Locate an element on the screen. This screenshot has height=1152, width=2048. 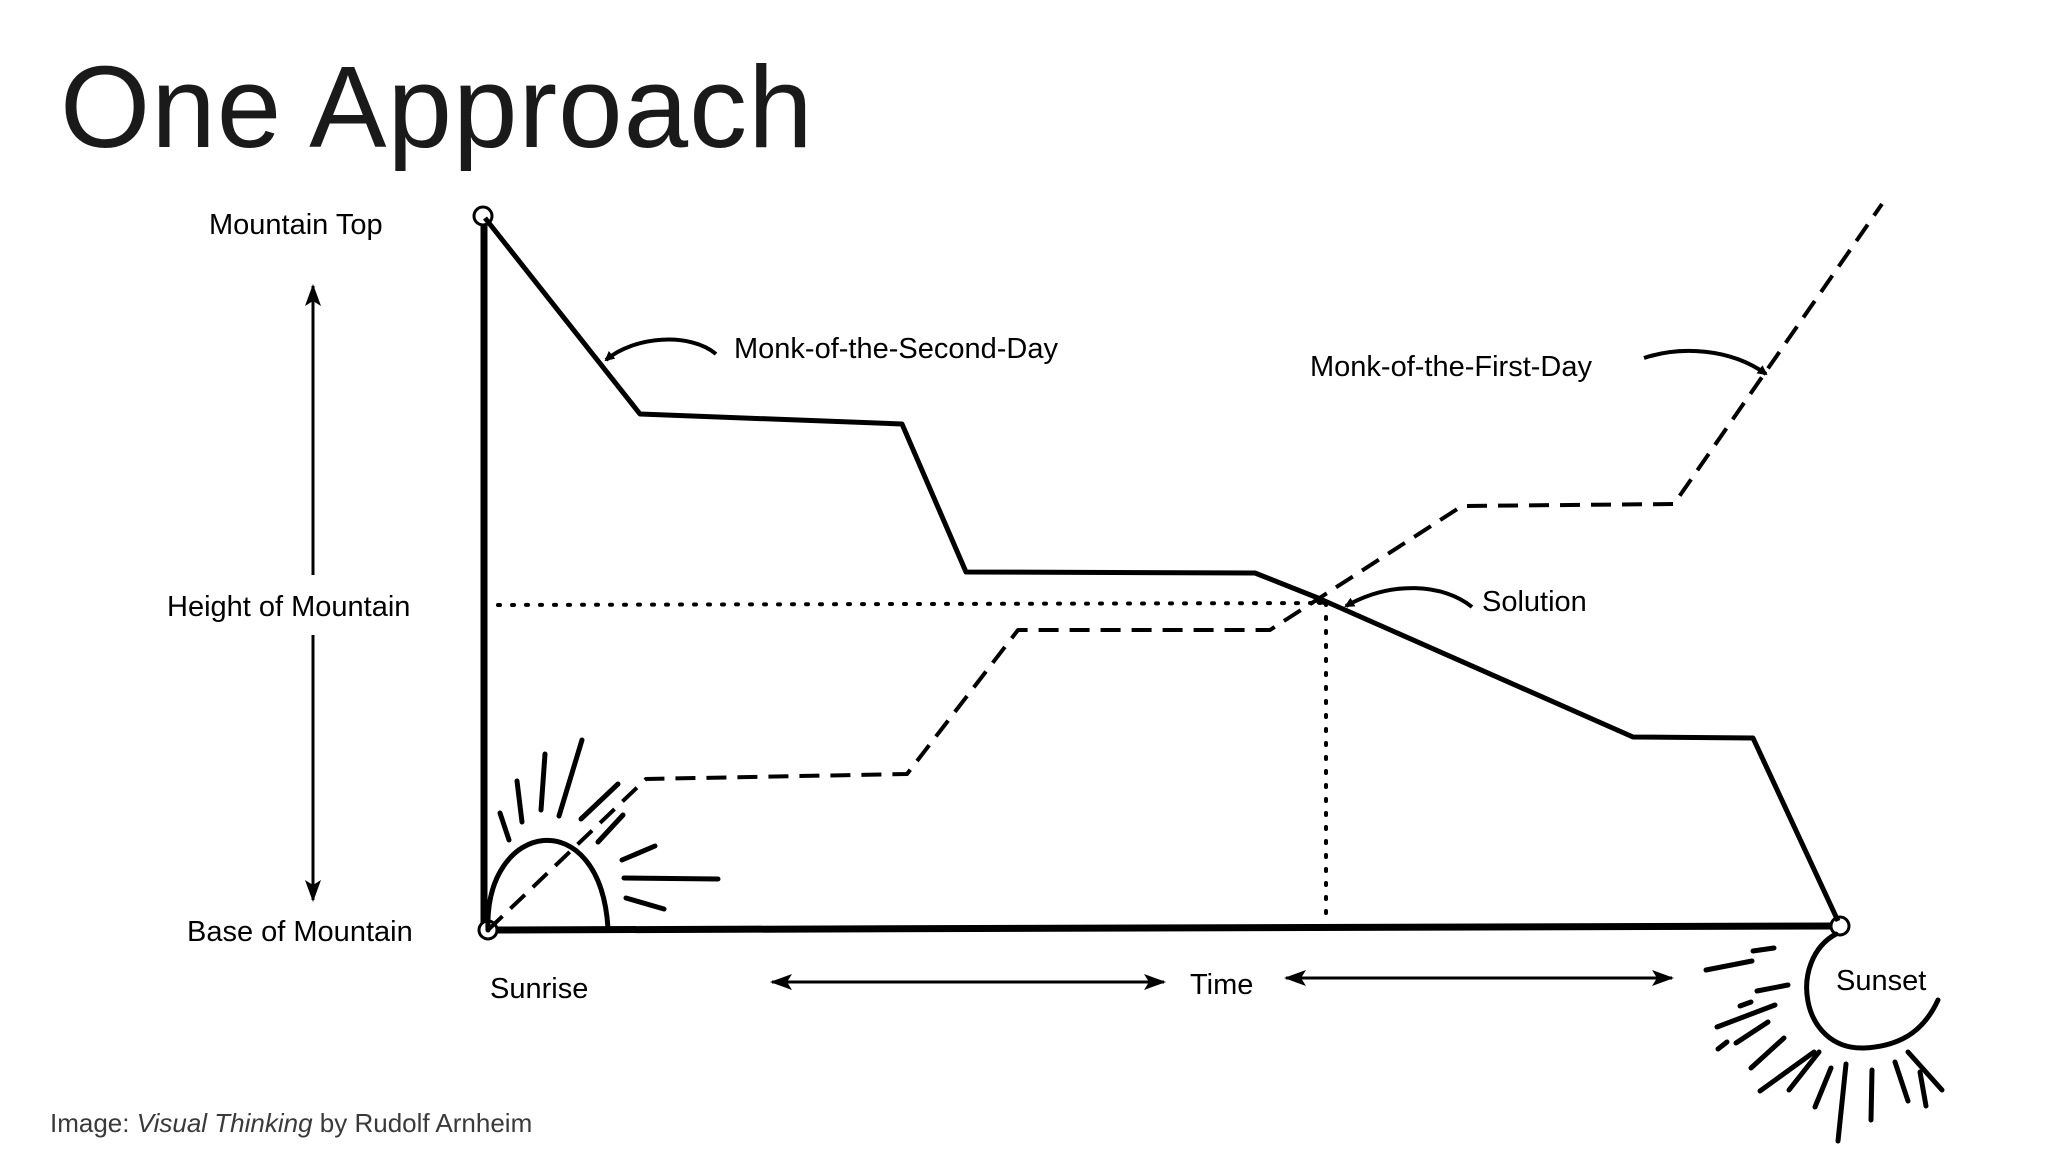
monk-first-day-label: Monk-of-the-First-Day is located at coordinates (1451, 367).